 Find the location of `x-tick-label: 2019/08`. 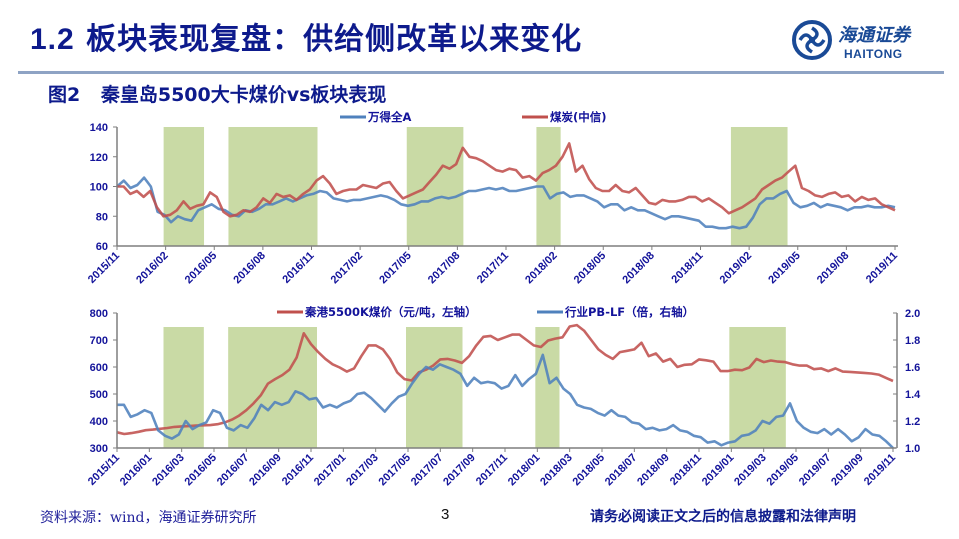

x-tick-label: 2019/08 is located at coordinates (833, 268).